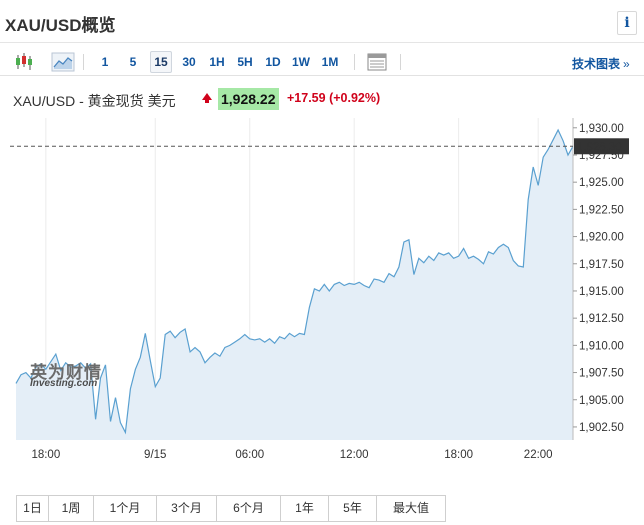 The width and height of the screenshot is (644, 525). What do you see at coordinates (248, 99) in the screenshot?
I see `last-price: 1,928.22` at bounding box center [248, 99].